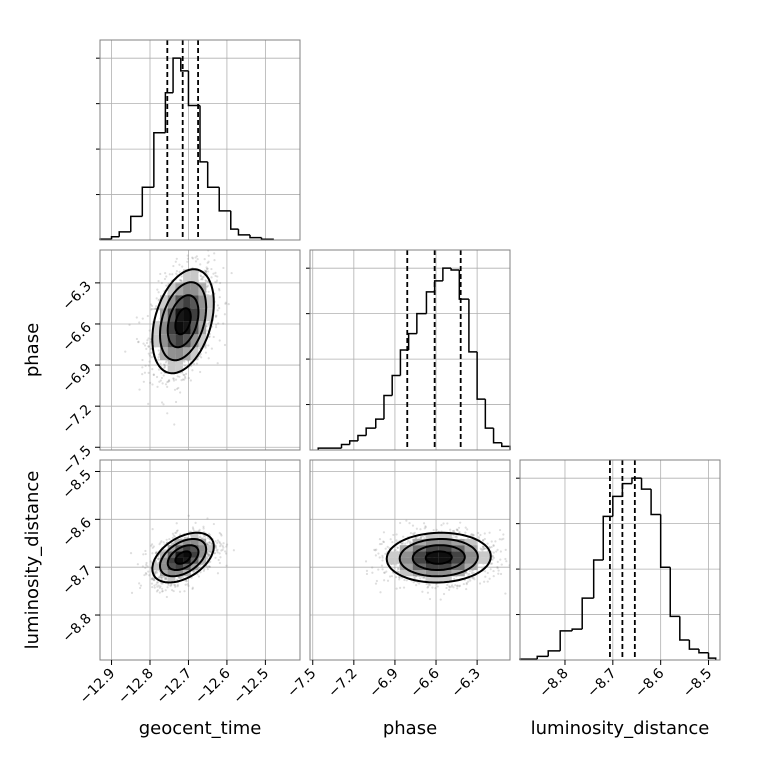  What do you see at coordinates (32, 350) in the screenshot?
I see `axis-label-phase: phase` at bounding box center [32, 350].